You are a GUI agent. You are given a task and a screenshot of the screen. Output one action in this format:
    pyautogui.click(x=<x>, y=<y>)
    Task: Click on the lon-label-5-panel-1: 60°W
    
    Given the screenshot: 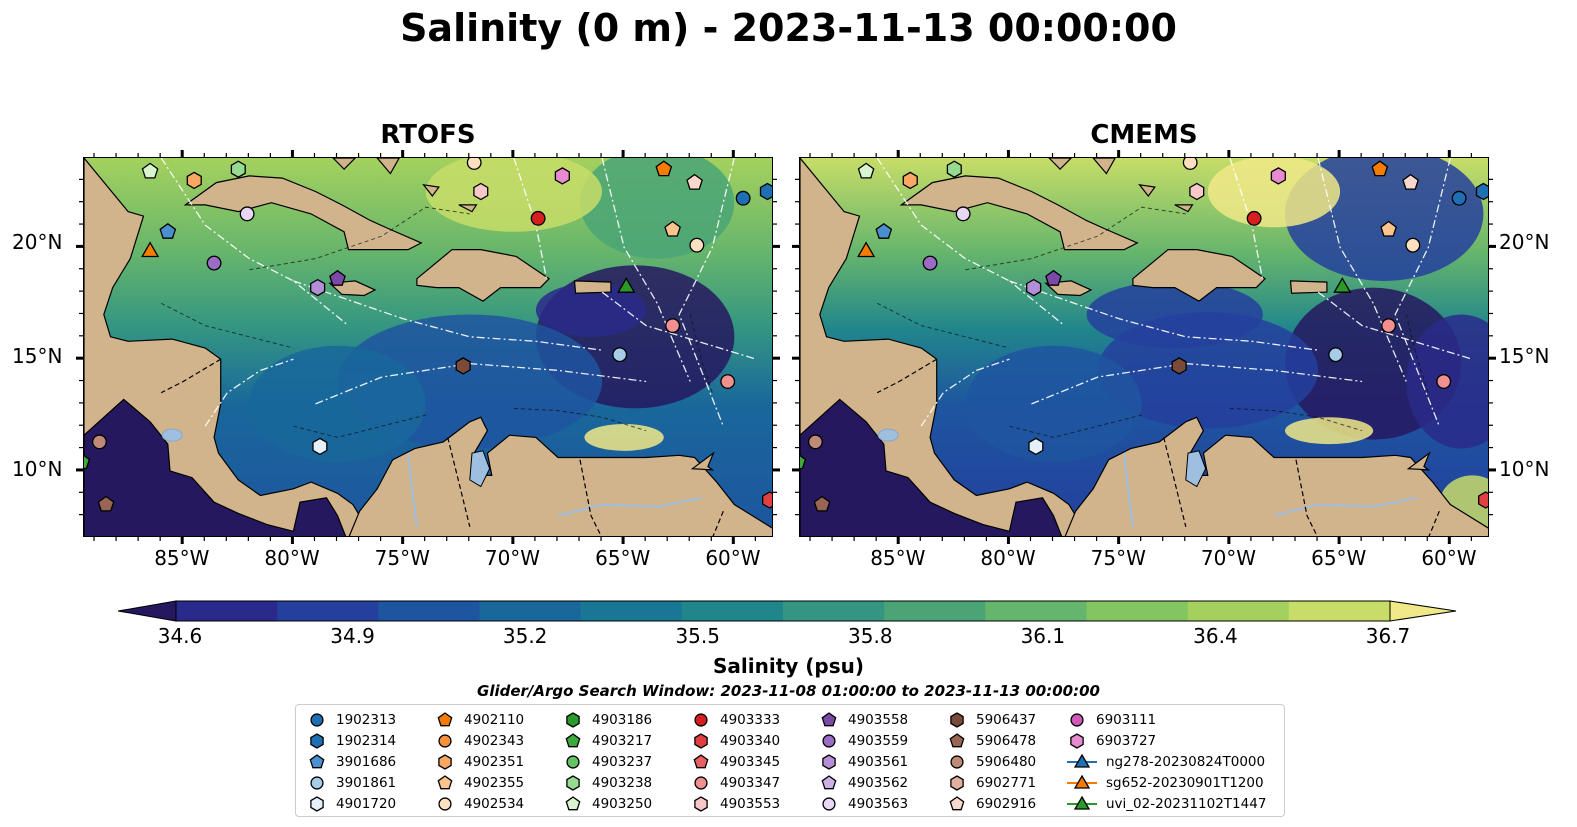 What is the action you would take?
    pyautogui.click(x=1449, y=558)
    